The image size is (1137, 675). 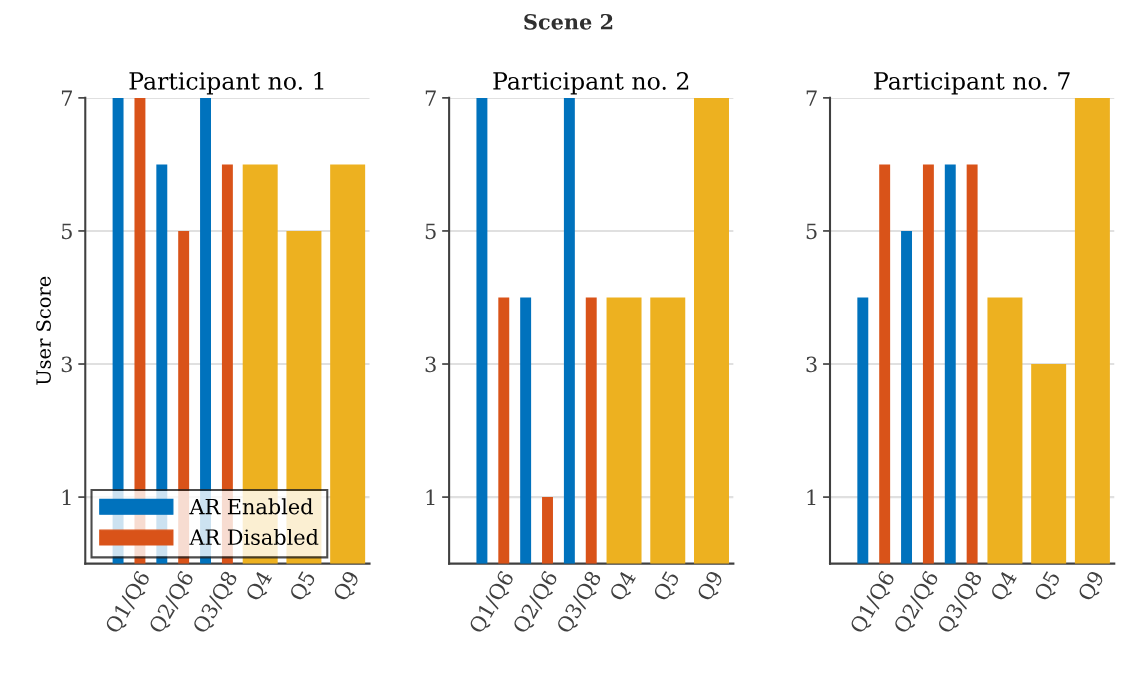 What do you see at coordinates (251, 506) in the screenshot?
I see `legend-label: AR Enabled` at bounding box center [251, 506].